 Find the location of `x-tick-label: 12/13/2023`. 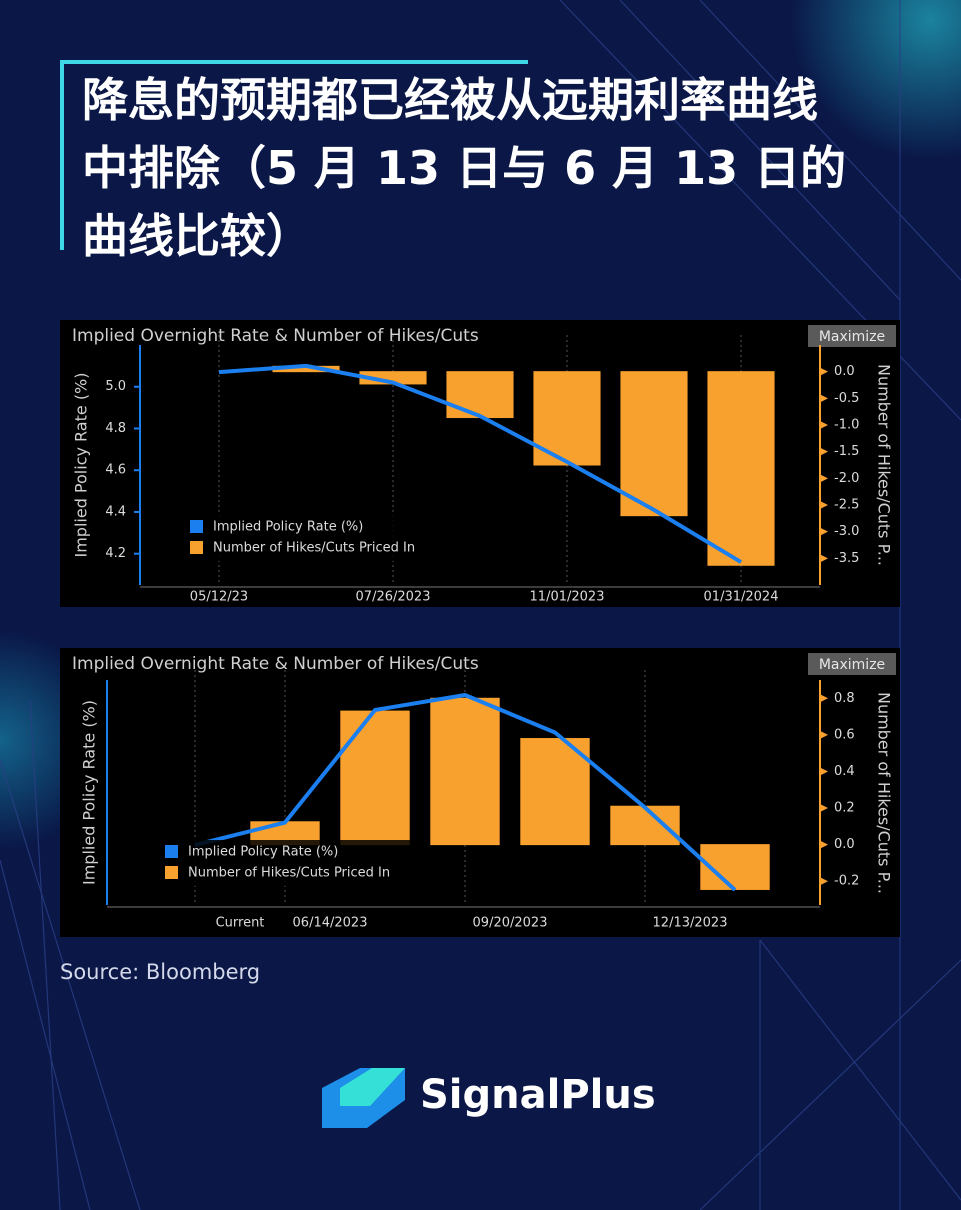

x-tick-label: 12/13/2023 is located at coordinates (690, 923).